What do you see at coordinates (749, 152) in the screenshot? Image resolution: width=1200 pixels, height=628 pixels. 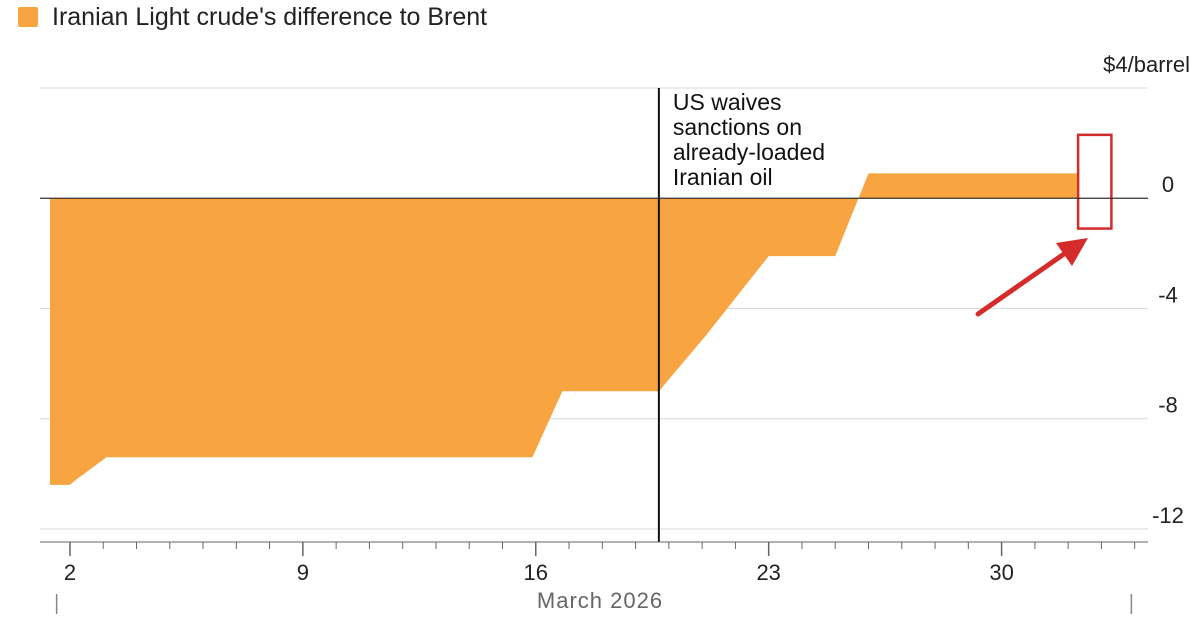 I see `annotation-text-line: already-loaded` at bounding box center [749, 152].